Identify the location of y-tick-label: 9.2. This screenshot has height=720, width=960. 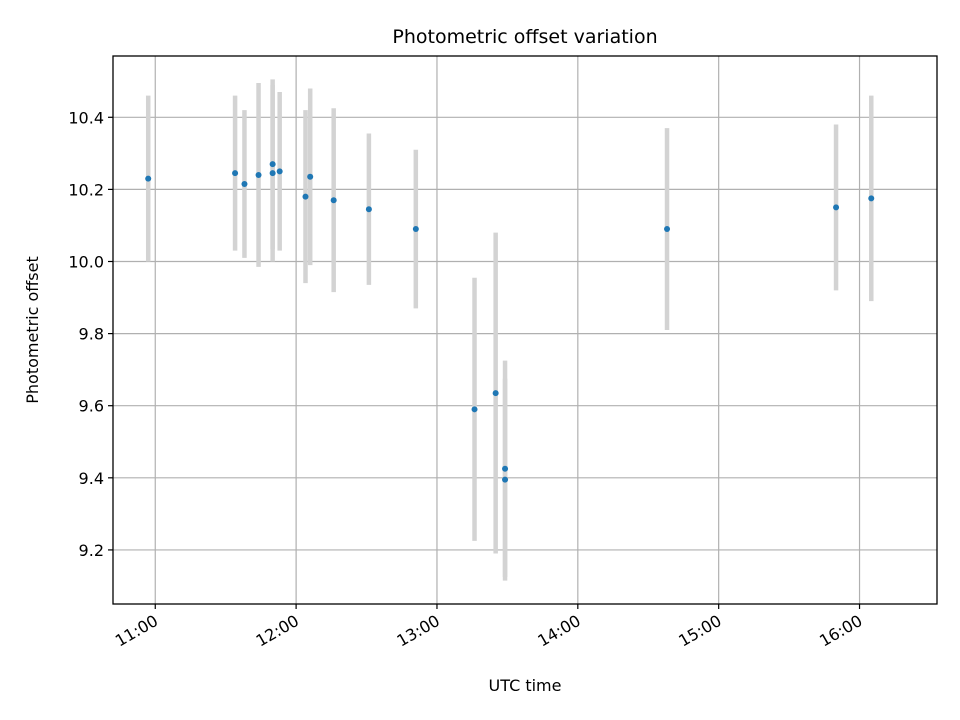
(91, 550).